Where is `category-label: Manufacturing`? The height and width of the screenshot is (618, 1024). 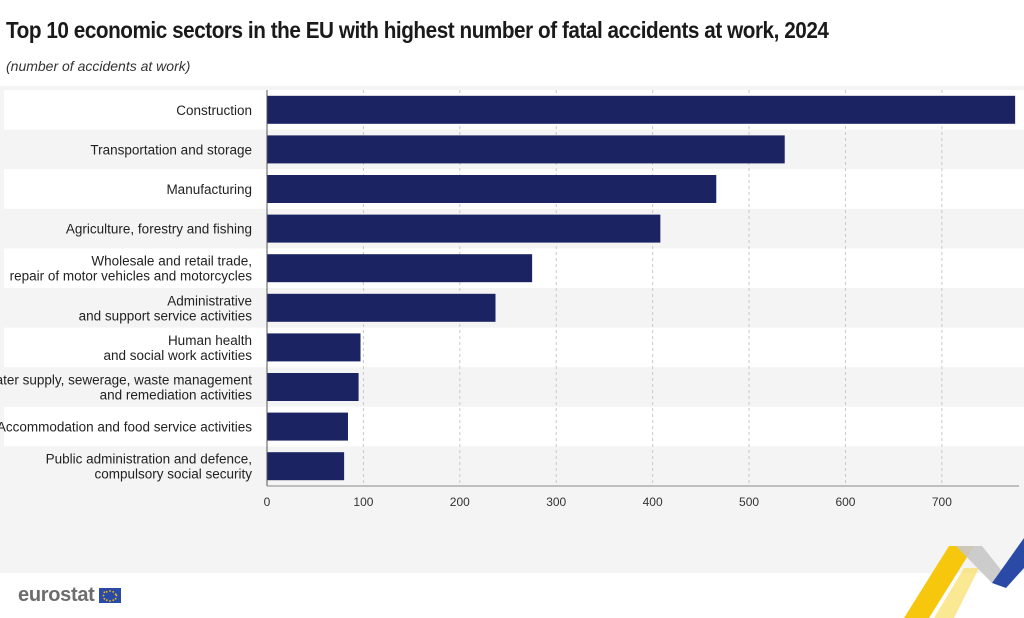
category-label: Manufacturing is located at coordinates (209, 189).